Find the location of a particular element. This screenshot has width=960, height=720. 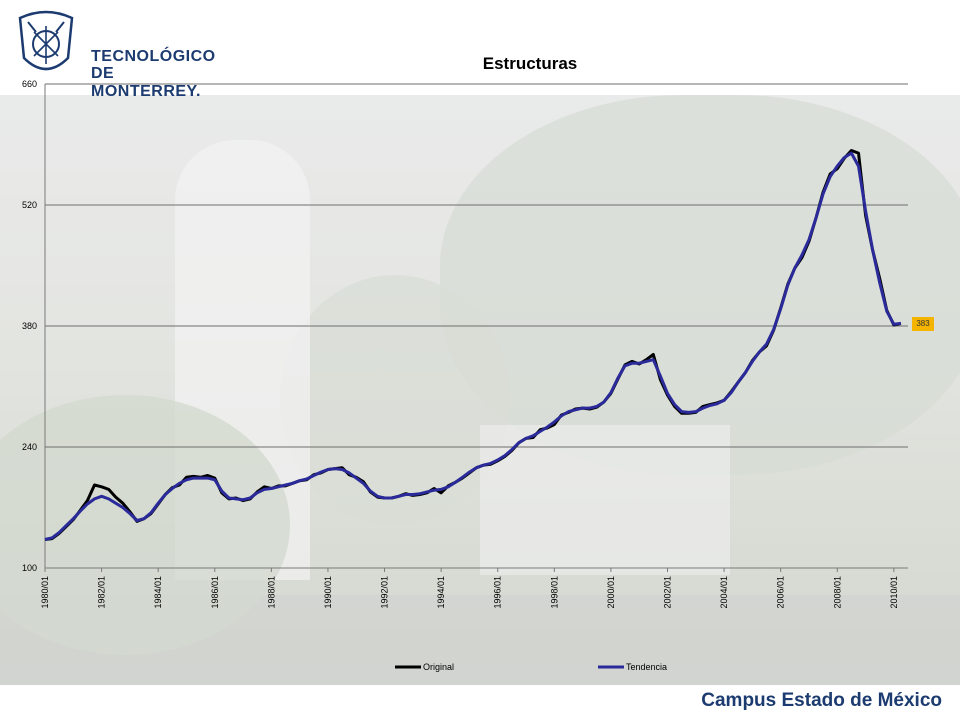

x-tick-label: 1996/01 is located at coordinates (498, 592).